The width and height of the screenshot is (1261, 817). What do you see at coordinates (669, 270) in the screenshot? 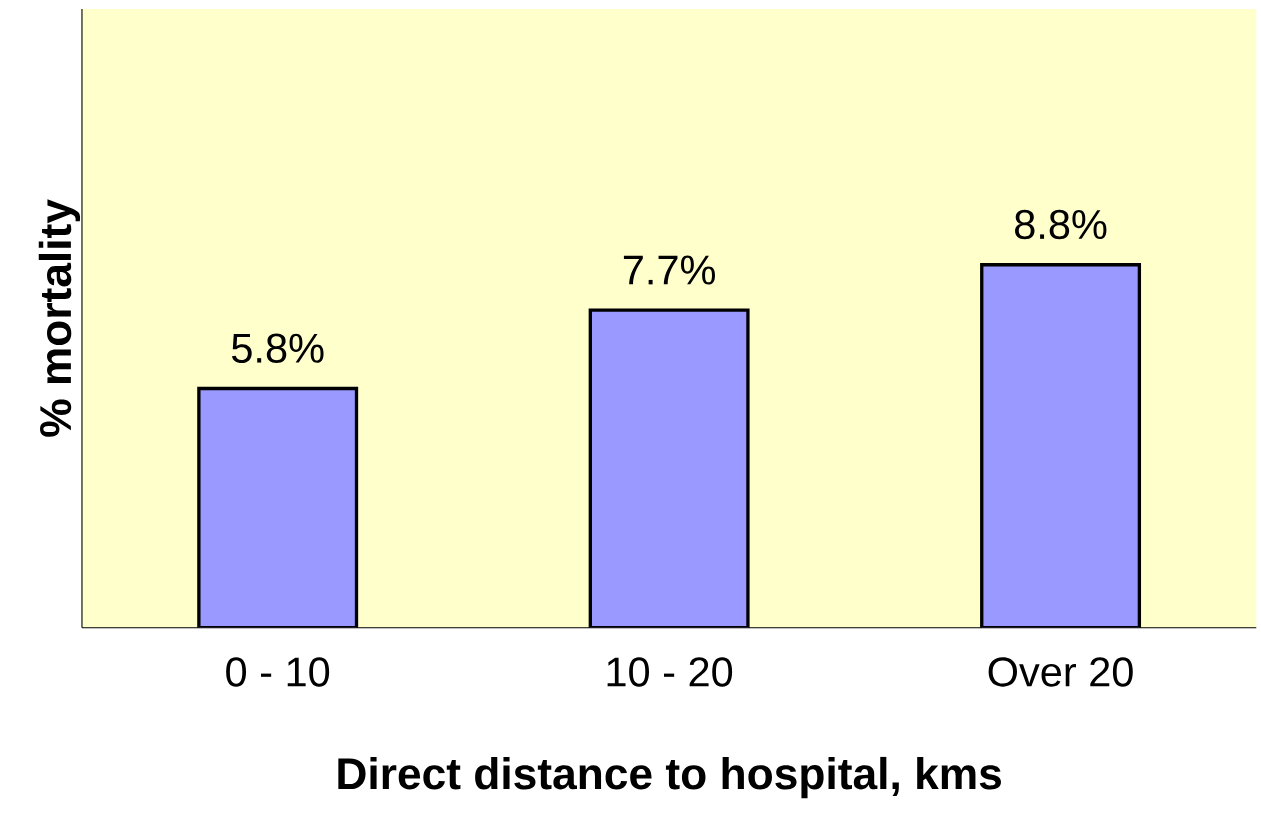
I see `data-label: 7.7%` at bounding box center [669, 270].